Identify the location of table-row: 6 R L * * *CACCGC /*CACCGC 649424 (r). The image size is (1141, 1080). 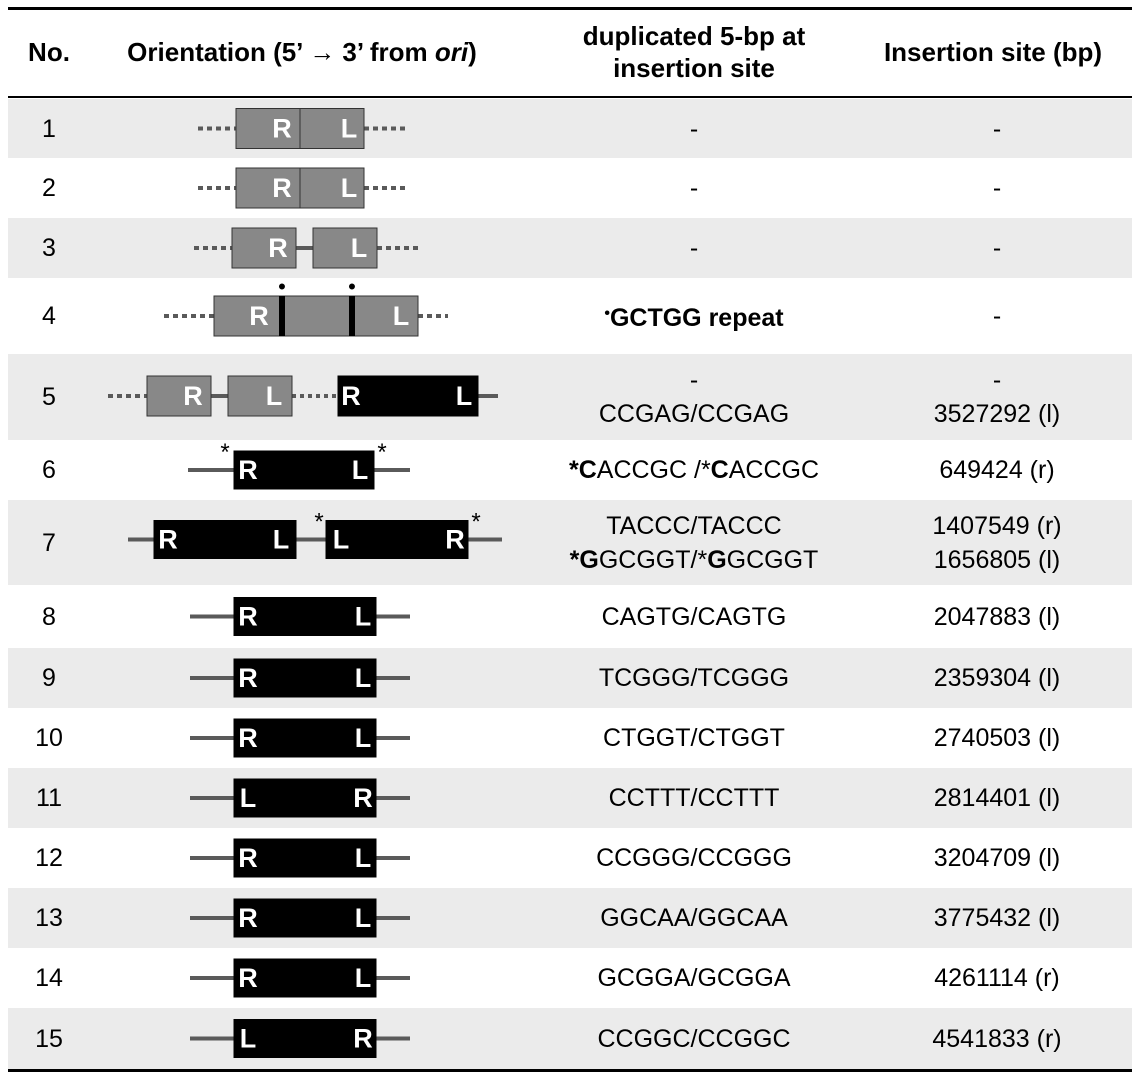
(570, 470).